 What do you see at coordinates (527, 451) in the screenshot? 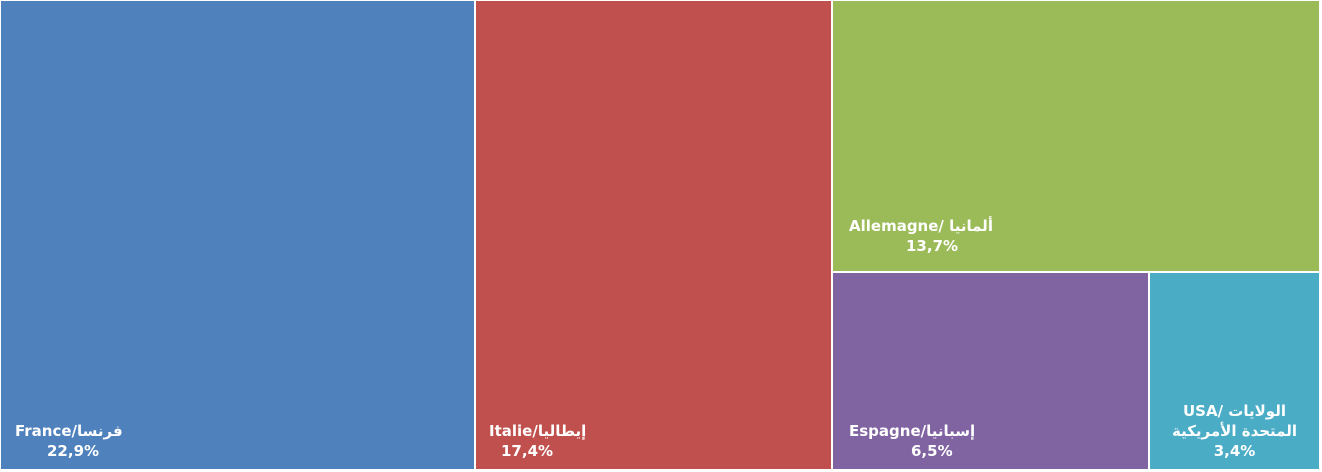
I see `tile-value-italie: 17,4%` at bounding box center [527, 451].